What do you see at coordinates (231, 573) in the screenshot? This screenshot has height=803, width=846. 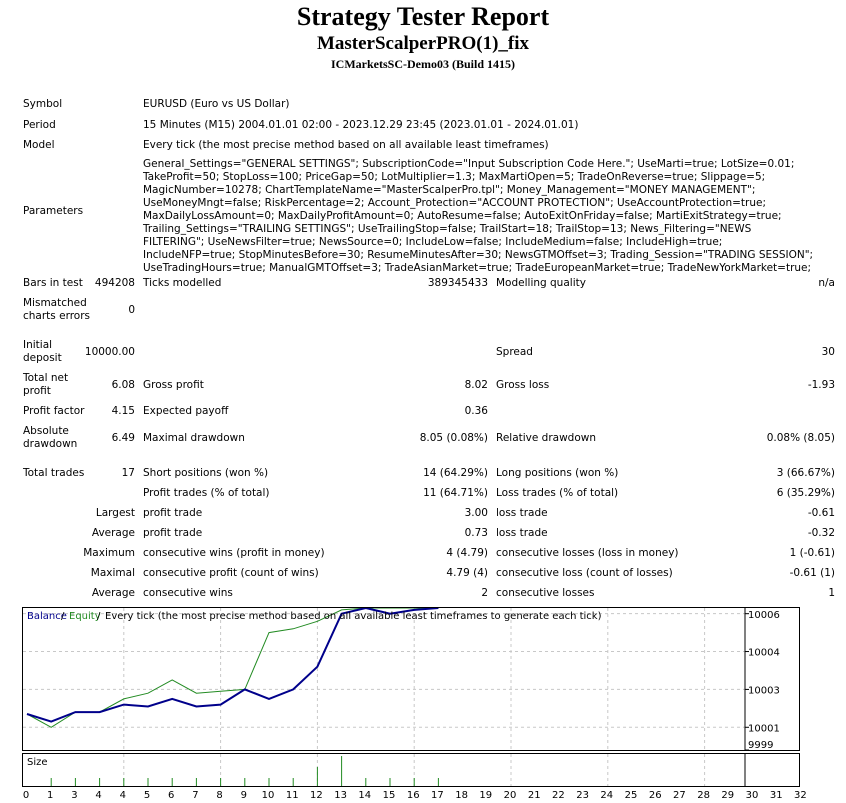 I see `maximal-profit-label: consecutive profit (count of wins)` at bounding box center [231, 573].